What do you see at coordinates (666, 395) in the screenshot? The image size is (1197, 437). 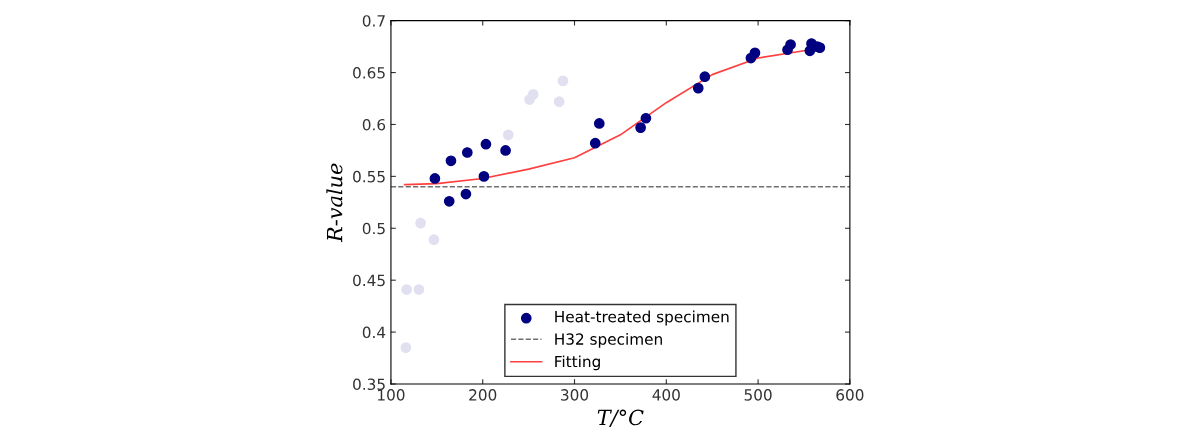 I see `x-tick-label: 400` at bounding box center [666, 395].